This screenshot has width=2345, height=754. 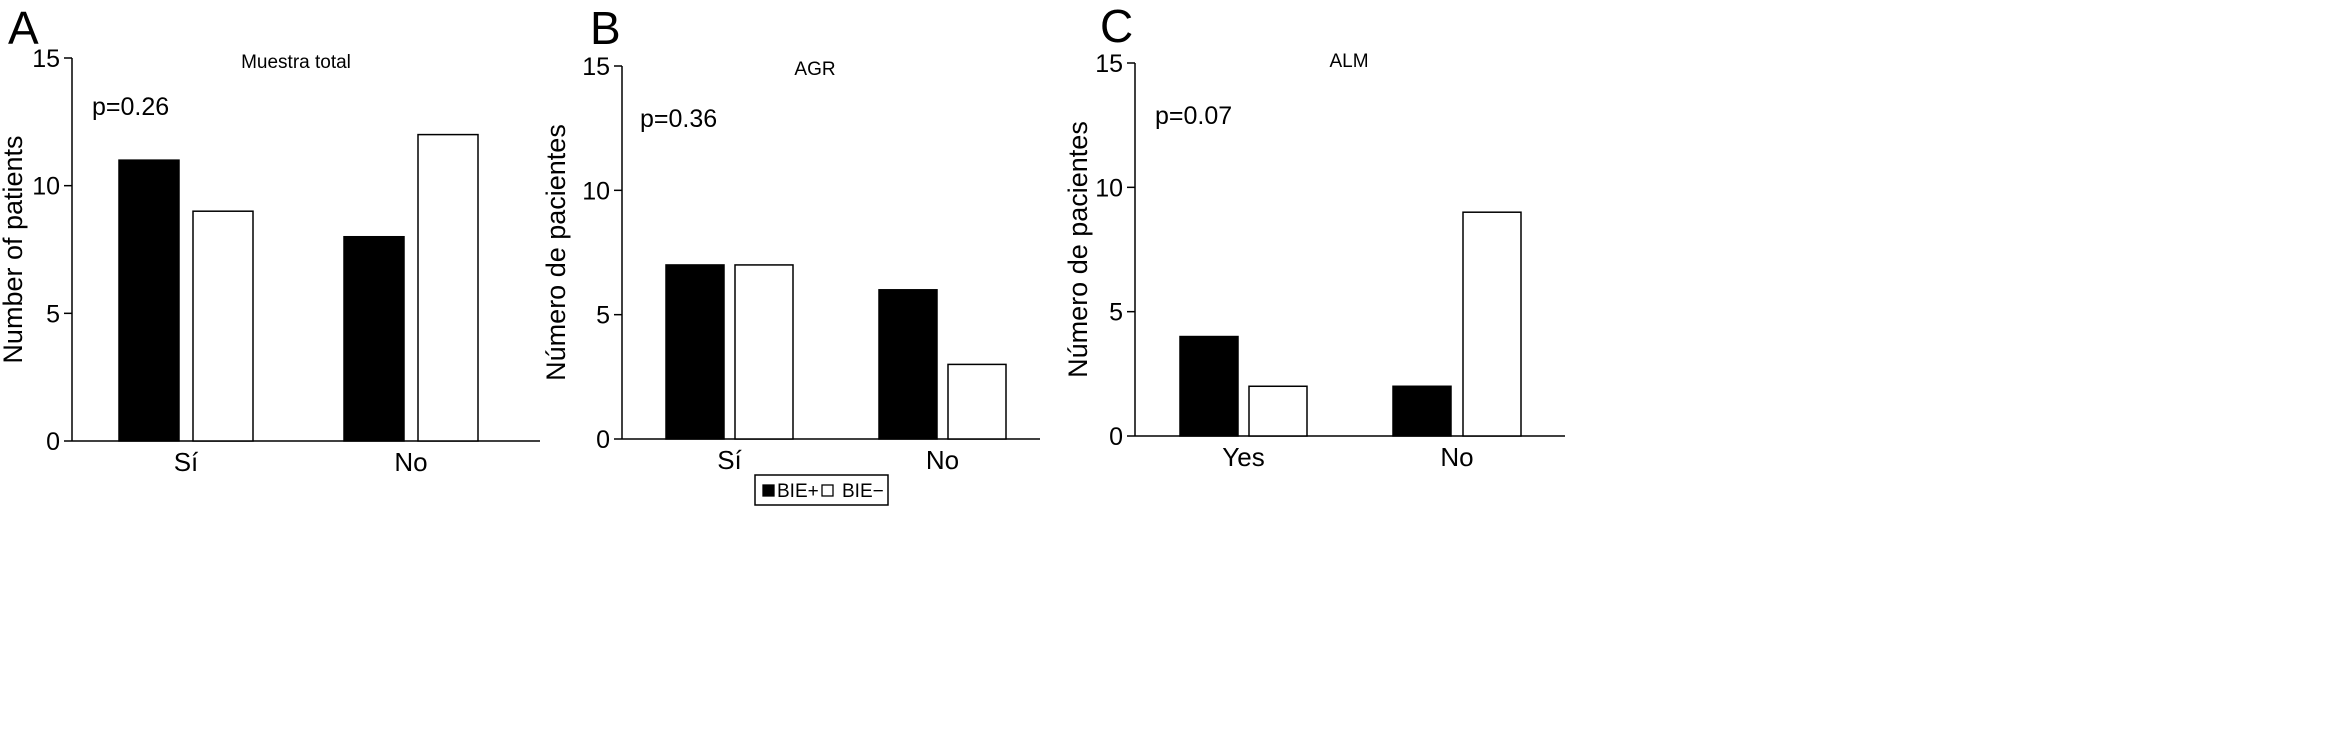 I want to click on legend-label-bie-plus: BIE+, so click(x=798, y=491).